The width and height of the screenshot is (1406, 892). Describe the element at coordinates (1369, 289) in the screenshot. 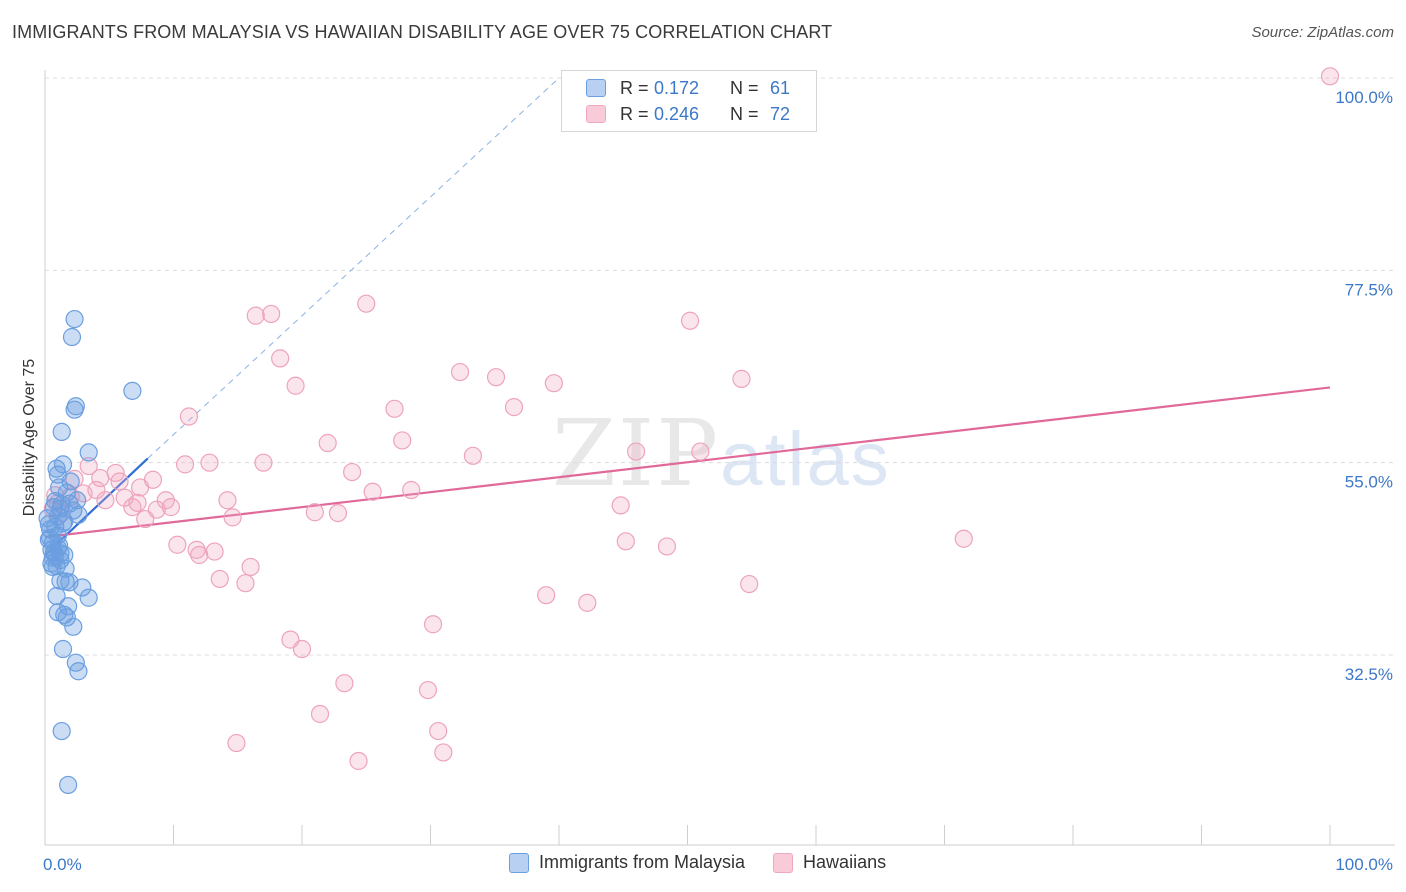

I see `y-tick-label: 77.5%` at that location.